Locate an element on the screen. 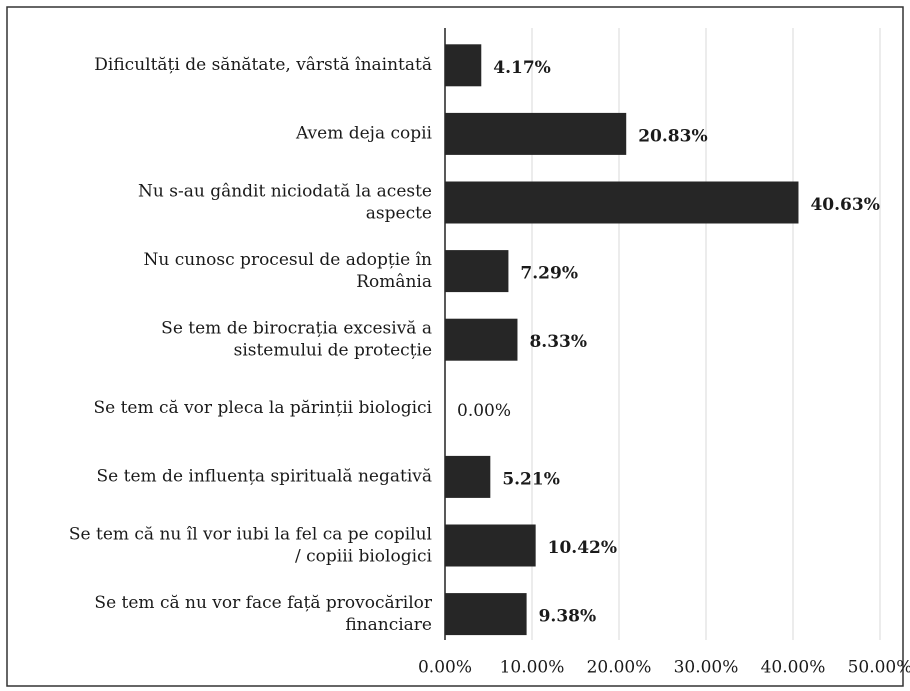 The image size is (910, 691). x-tick-label: 10.00% is located at coordinates (532, 668).